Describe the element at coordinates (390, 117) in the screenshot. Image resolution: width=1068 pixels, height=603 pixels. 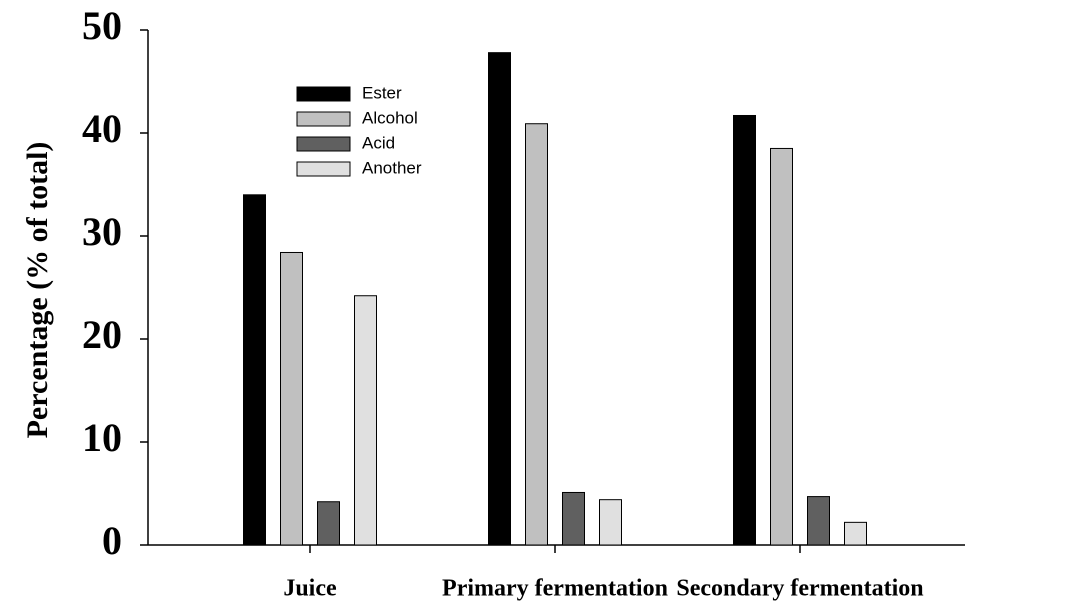
I see `legend-label: Alcohol` at that location.